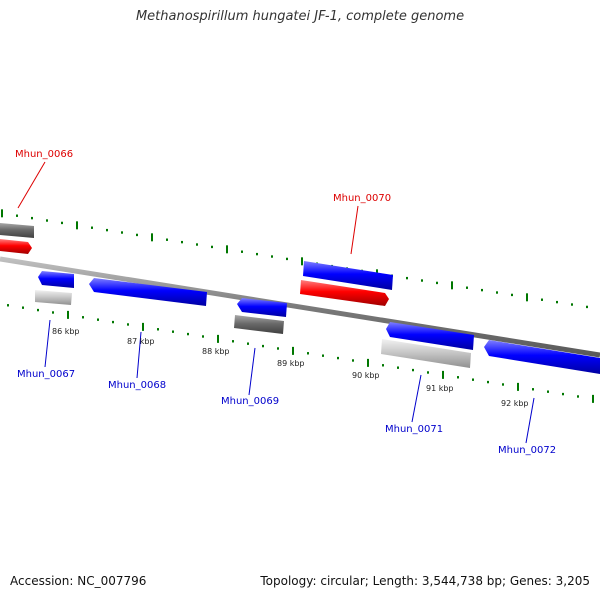 The height and width of the screenshot is (600, 600). Describe the element at coordinates (53, 297) in the screenshot. I see `gene-feature-mhun-0067-cog` at that location.